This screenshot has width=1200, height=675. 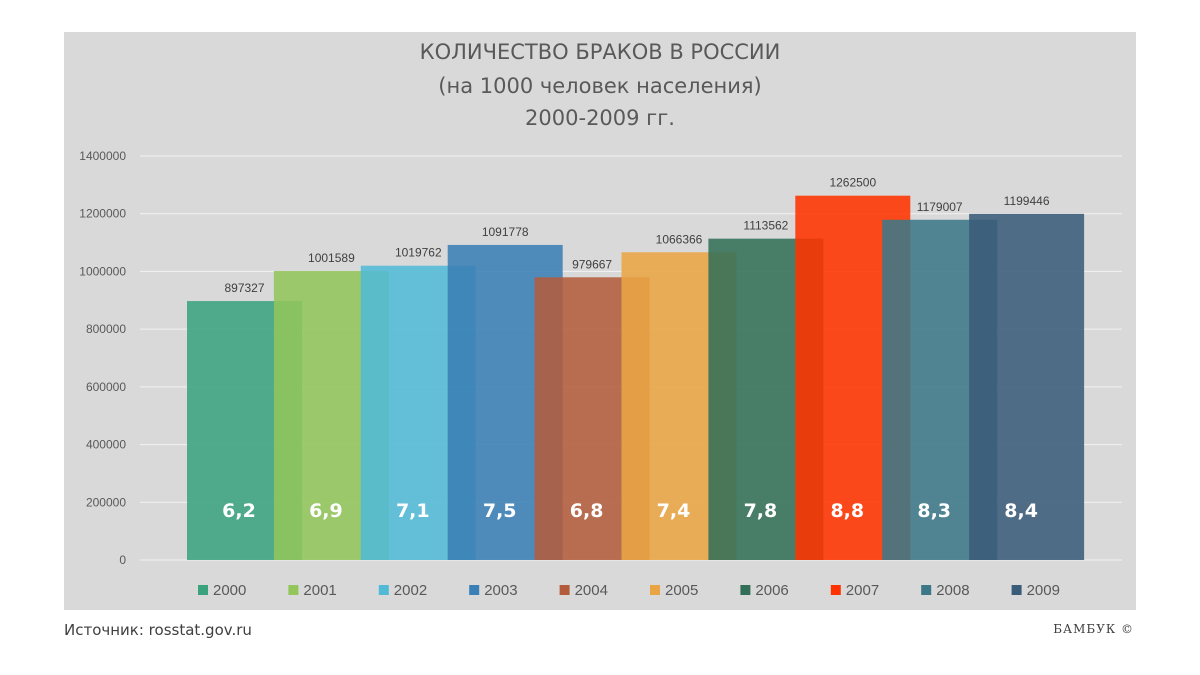 I want to click on value-label: 1001589, so click(x=331, y=258).